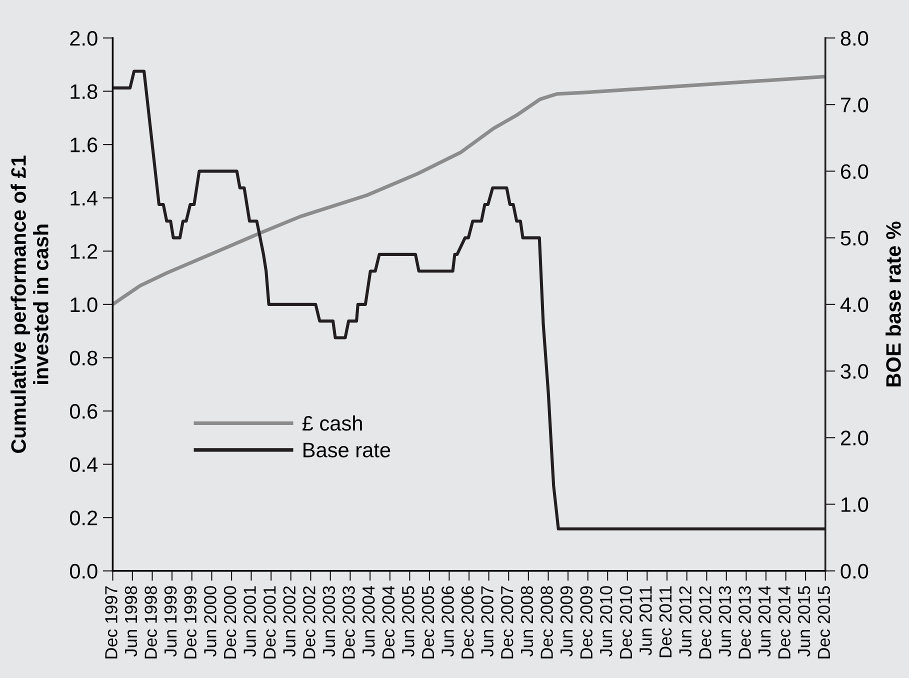 The image size is (909, 678). What do you see at coordinates (230, 622) in the screenshot?
I see `x-tick-label: Dec 2000` at bounding box center [230, 622].